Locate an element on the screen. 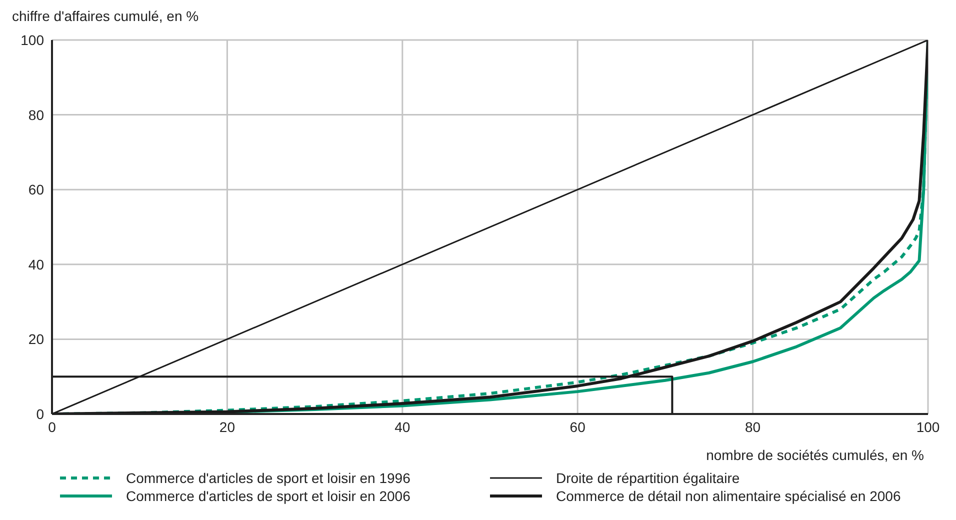  legend-label: Droite de répartition égalitaire is located at coordinates (648, 478).